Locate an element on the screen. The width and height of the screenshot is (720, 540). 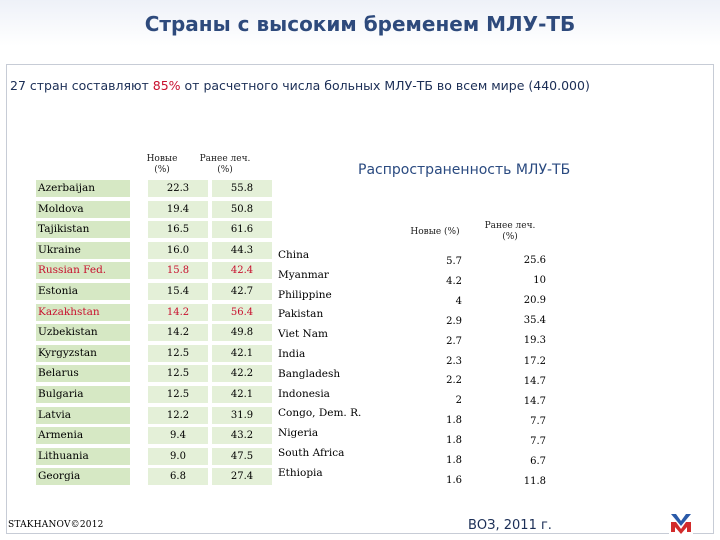
new-cases-value: 4 is located at coordinates (458, 301).